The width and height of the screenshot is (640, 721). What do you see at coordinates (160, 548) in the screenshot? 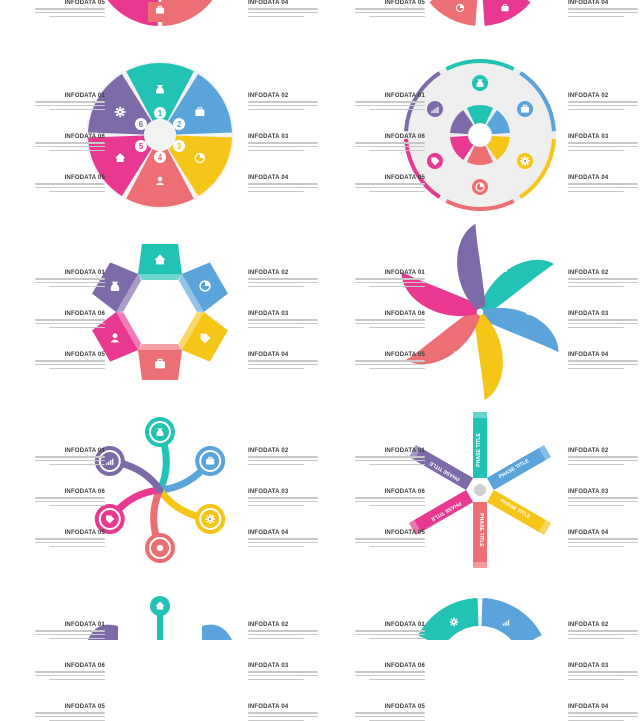
I see `coins-icon` at bounding box center [160, 548].